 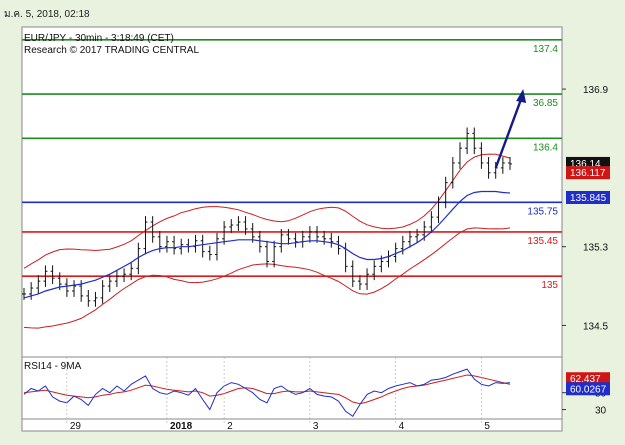 What do you see at coordinates (545, 147) in the screenshot?
I see `level-label-2: 136.4` at bounding box center [545, 147].